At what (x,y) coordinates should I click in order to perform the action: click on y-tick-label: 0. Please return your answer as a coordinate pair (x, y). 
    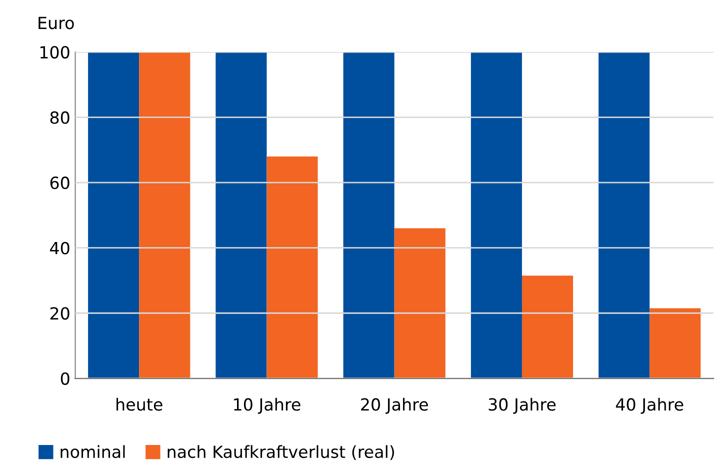
    Looking at the image, I should click on (65, 378).